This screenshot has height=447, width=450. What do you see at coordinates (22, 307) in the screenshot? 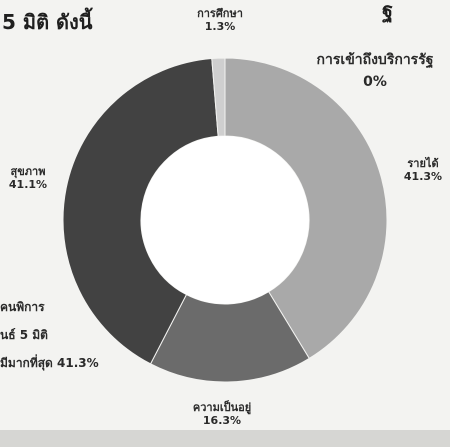
I see `note-line-1: คนพิการ` at bounding box center [22, 307].